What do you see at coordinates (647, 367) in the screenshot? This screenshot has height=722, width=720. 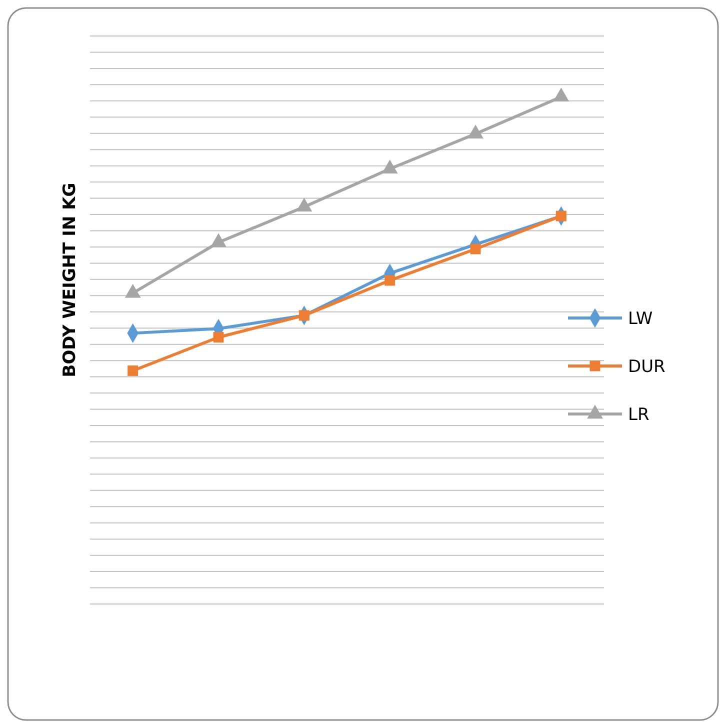 I see `legend-label: DUR` at bounding box center [647, 367].